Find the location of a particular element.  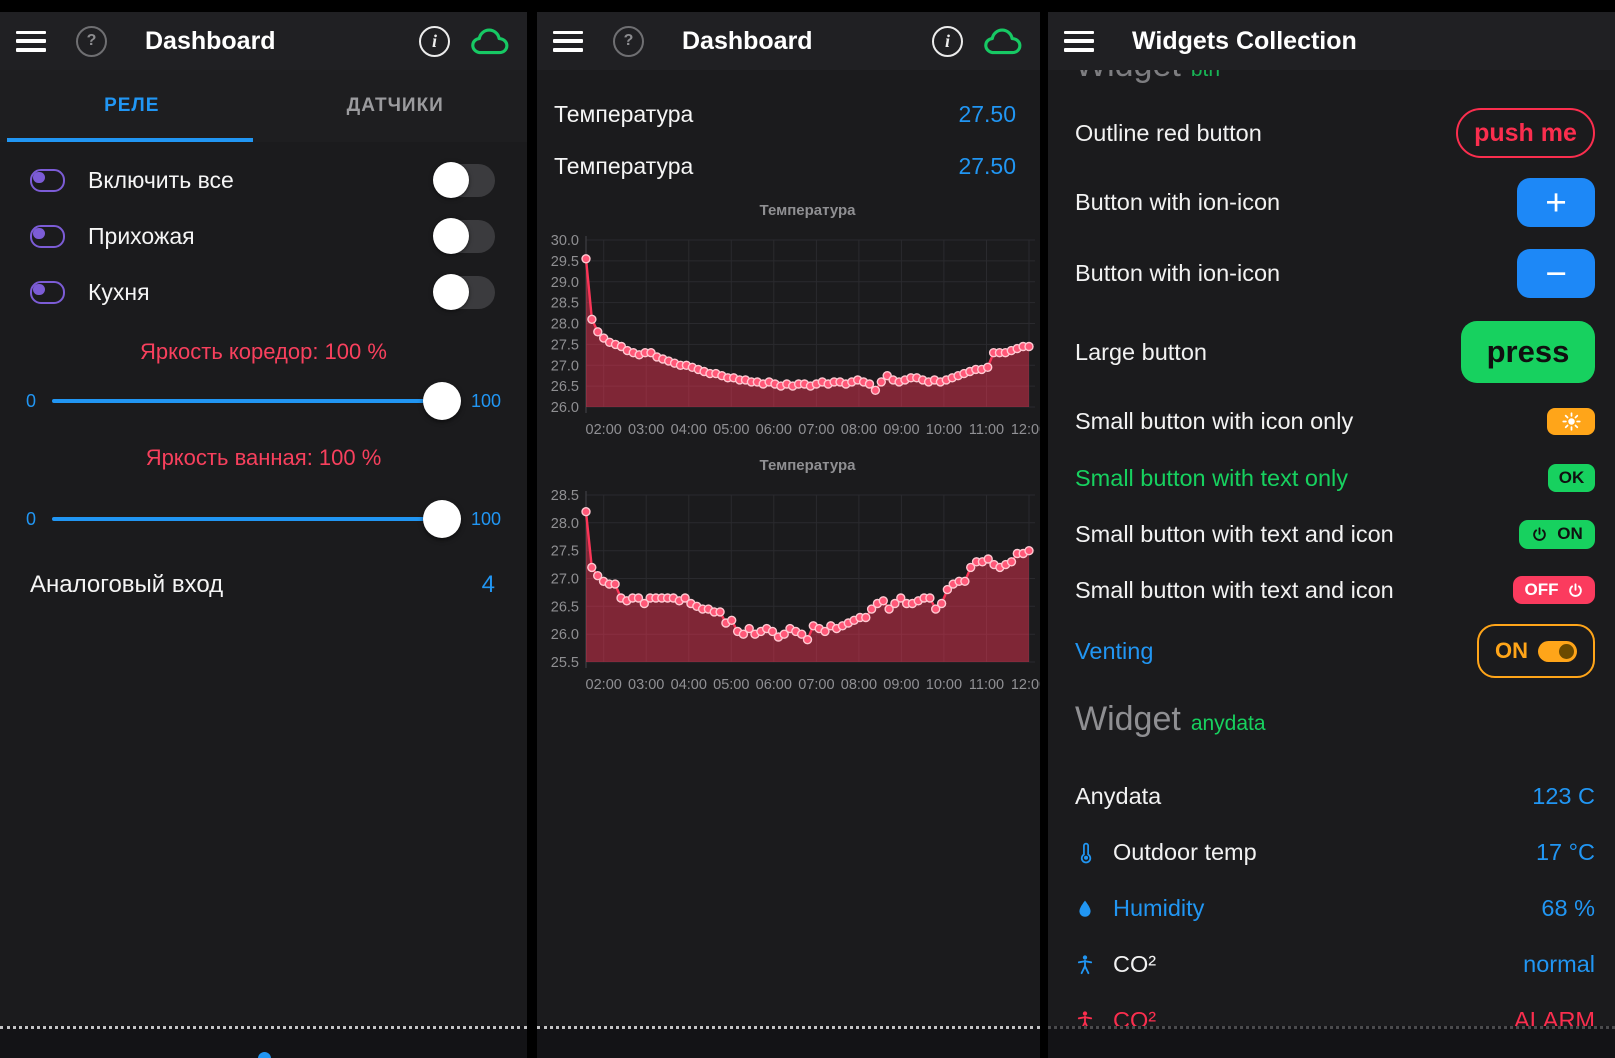

brightness-slider-bathroom: 0 100 is located at coordinates (263, 519).